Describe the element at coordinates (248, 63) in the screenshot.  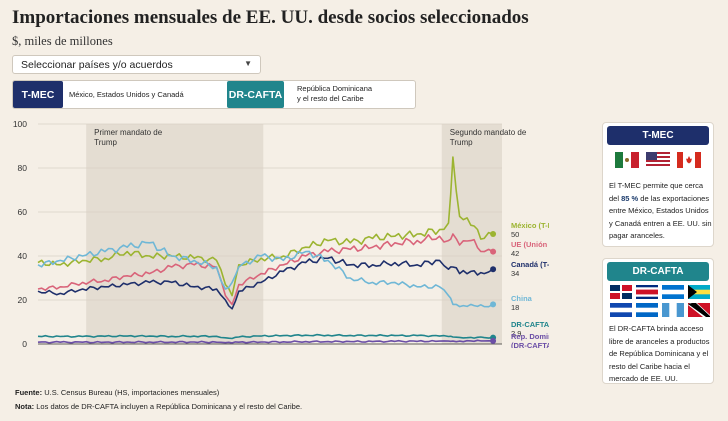
I see `chevron-down-icon: ▼` at that location.